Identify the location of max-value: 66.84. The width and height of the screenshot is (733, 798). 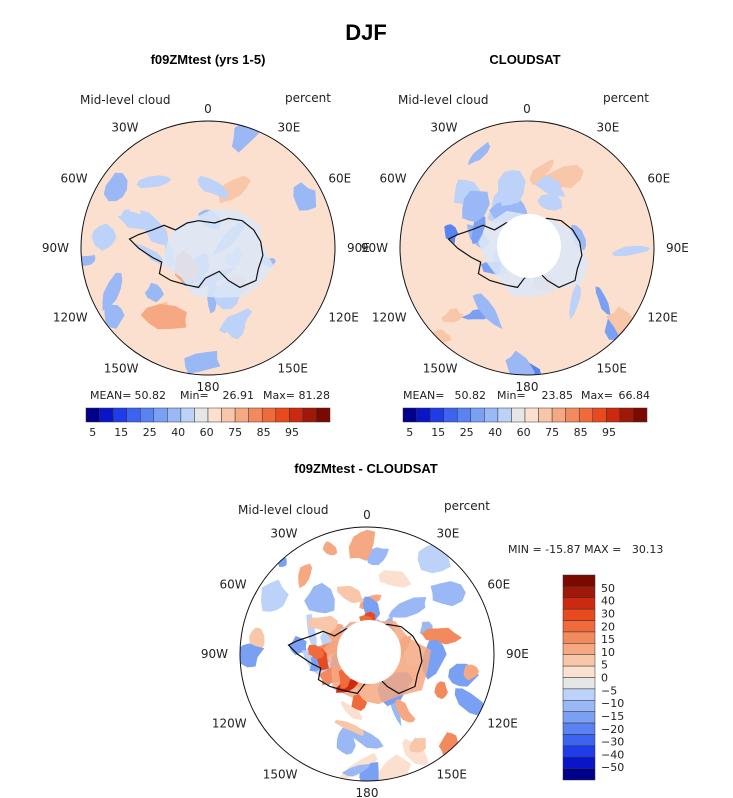
(635, 395).